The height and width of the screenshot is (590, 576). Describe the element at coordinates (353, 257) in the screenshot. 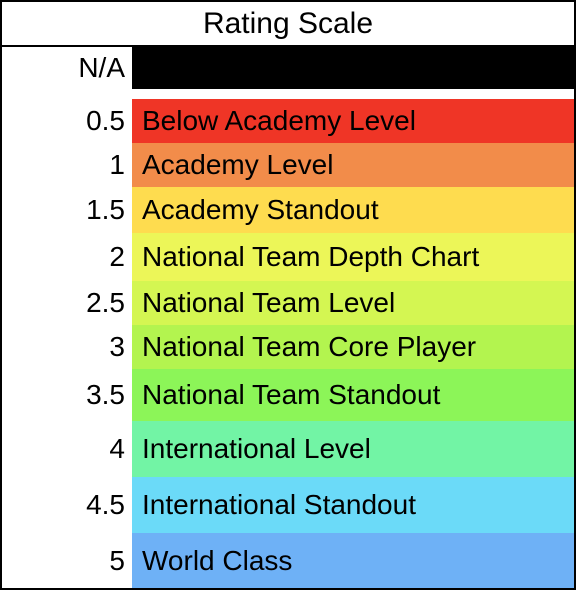

I see `rating-label: National Team Depth Chart` at that location.